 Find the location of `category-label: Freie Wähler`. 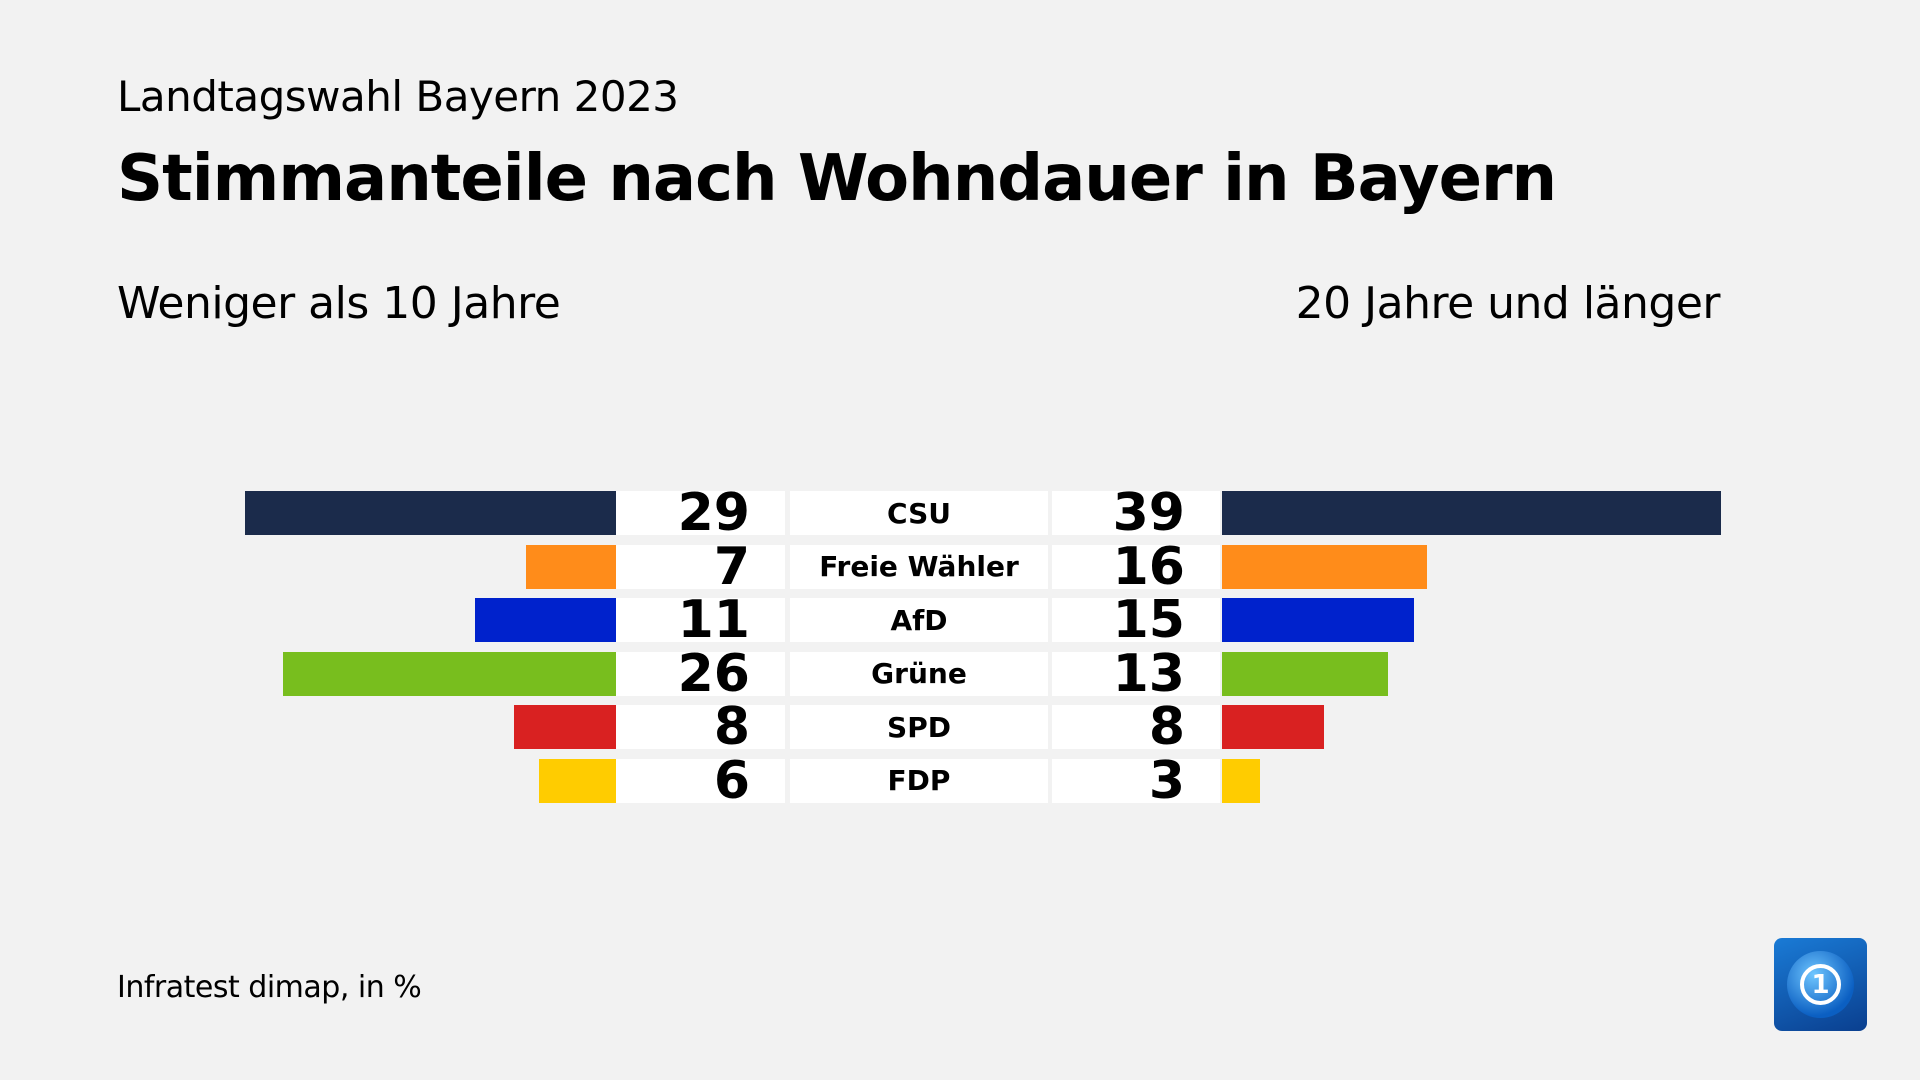

category-label: Freie Wähler is located at coordinates (919, 566).